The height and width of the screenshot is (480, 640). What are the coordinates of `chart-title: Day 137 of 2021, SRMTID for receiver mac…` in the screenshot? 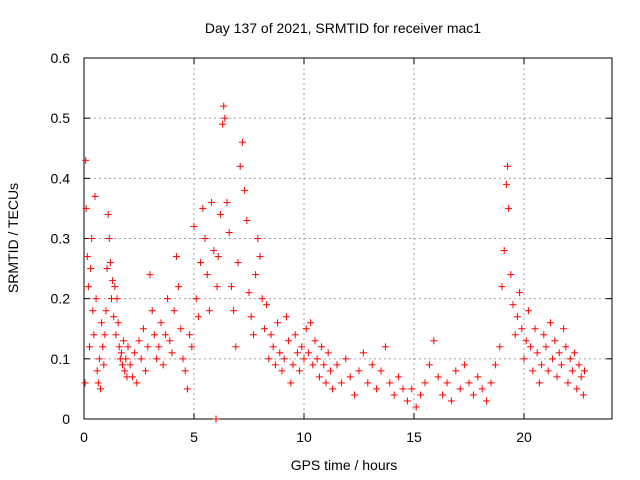 It's located at (343, 28).